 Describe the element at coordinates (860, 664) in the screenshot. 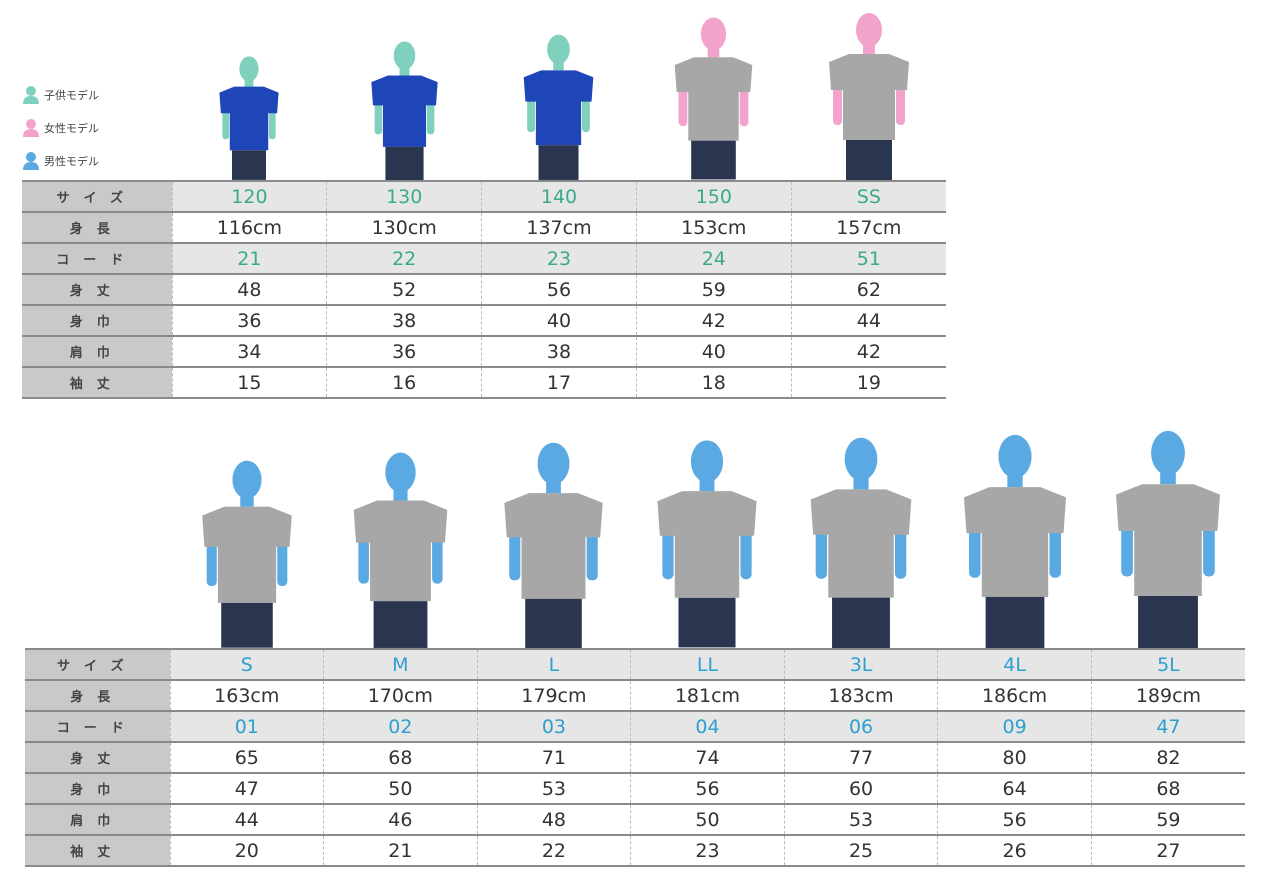

I see `cell-size: 3L` at that location.